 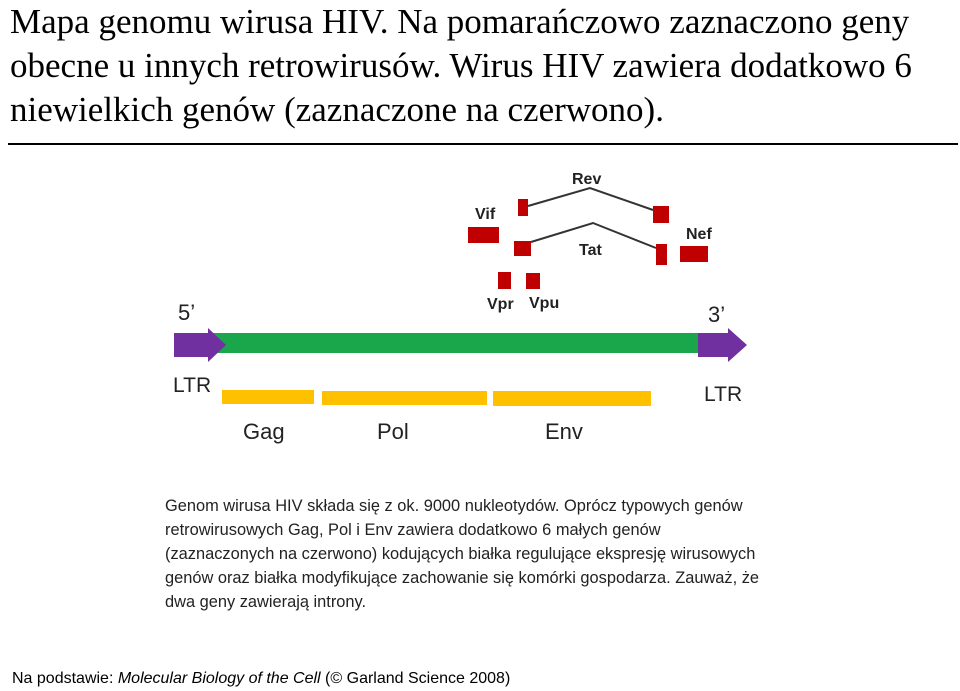 I want to click on gene-env-label: Env, so click(x=564, y=431).